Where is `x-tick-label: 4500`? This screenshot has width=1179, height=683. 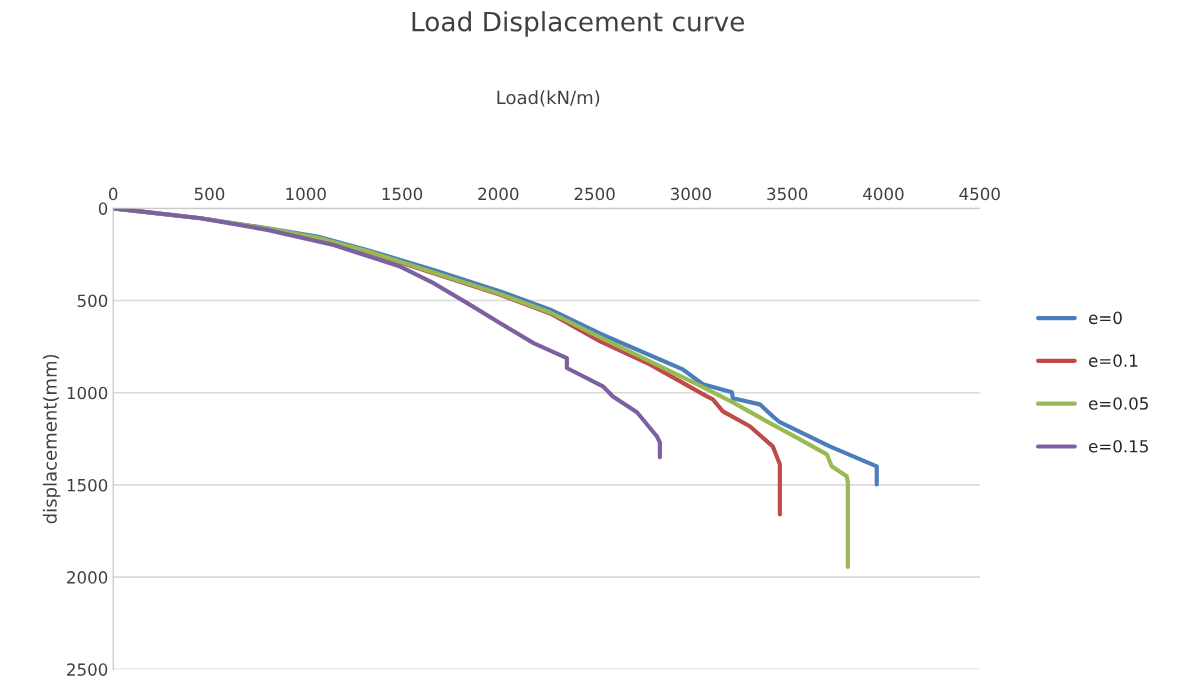 x-tick-label: 4500 is located at coordinates (979, 194).